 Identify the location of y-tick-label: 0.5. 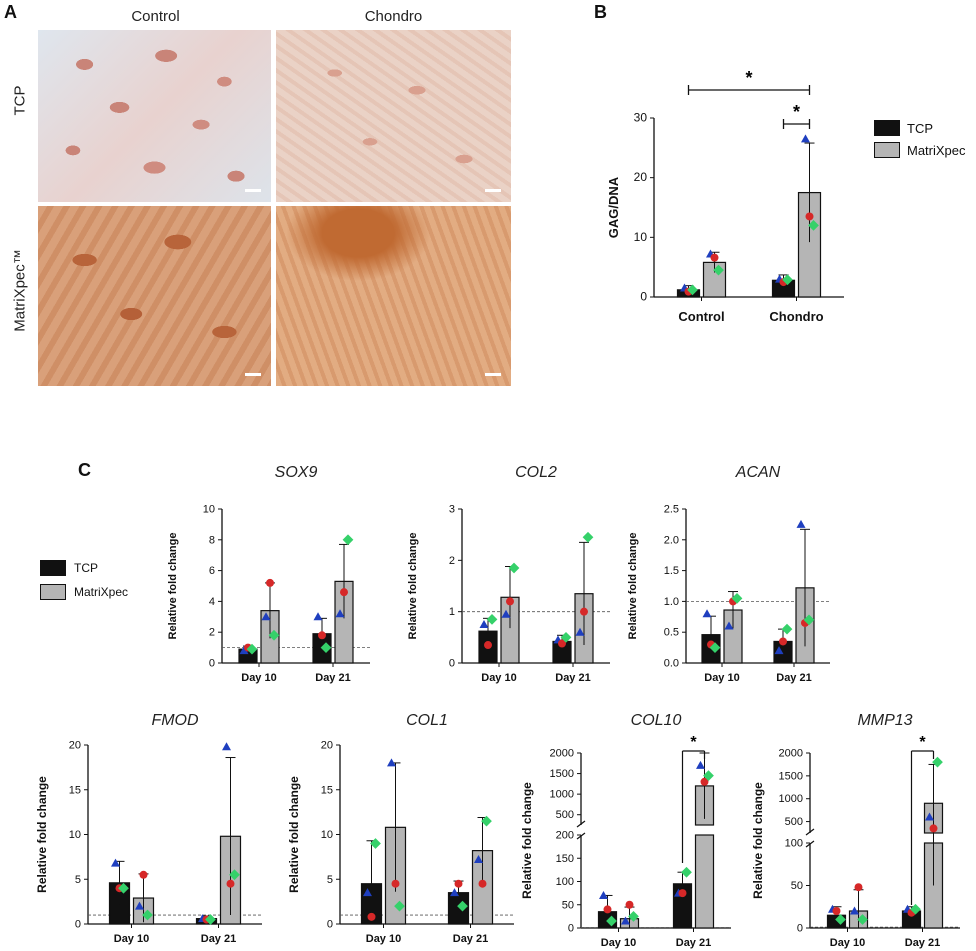
(671, 633).